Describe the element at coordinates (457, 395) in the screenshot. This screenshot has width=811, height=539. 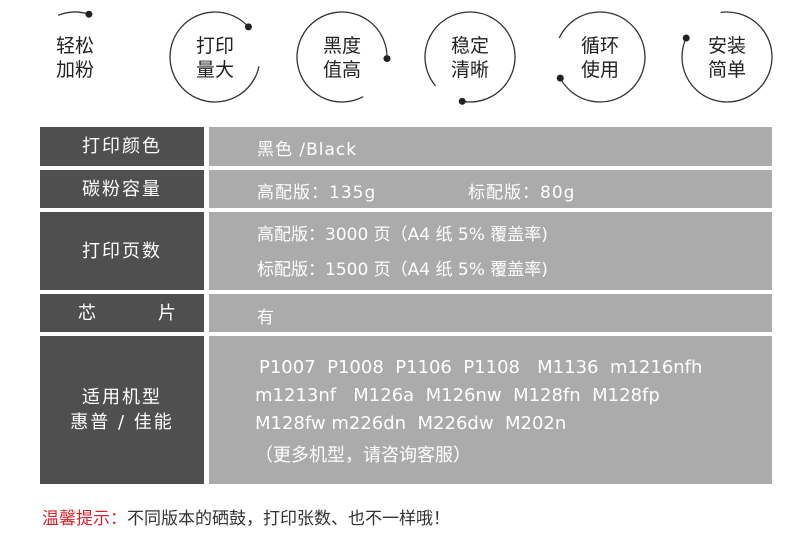
I see `models-line: m1213nf M126a M126nw M128fn M128fp` at that location.